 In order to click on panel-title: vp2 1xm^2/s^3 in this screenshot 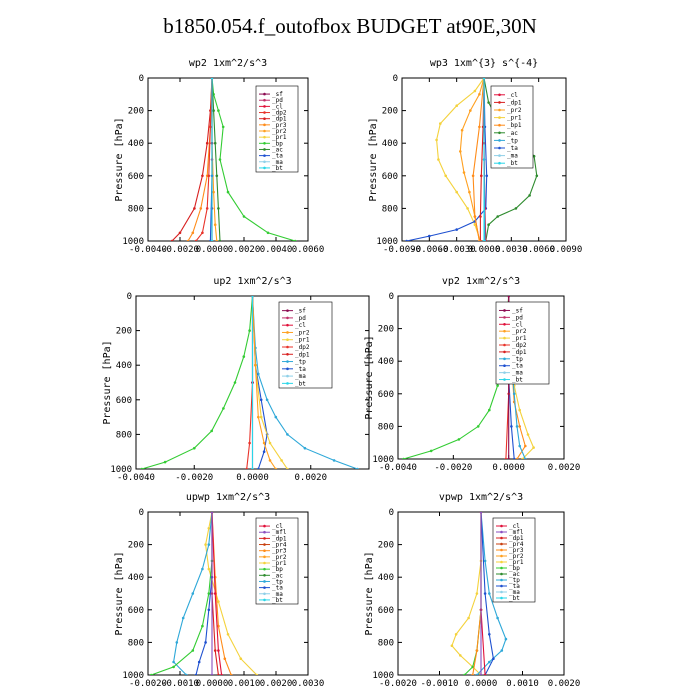, I will do `click(481, 281)`.